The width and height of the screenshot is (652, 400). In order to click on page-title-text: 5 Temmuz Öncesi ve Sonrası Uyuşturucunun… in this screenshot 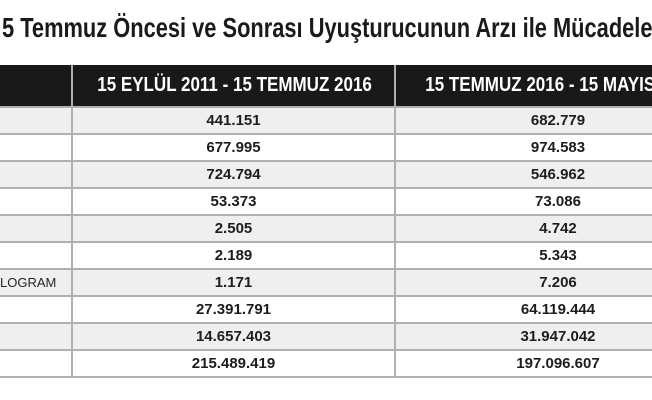, I will do `click(327, 27)`.